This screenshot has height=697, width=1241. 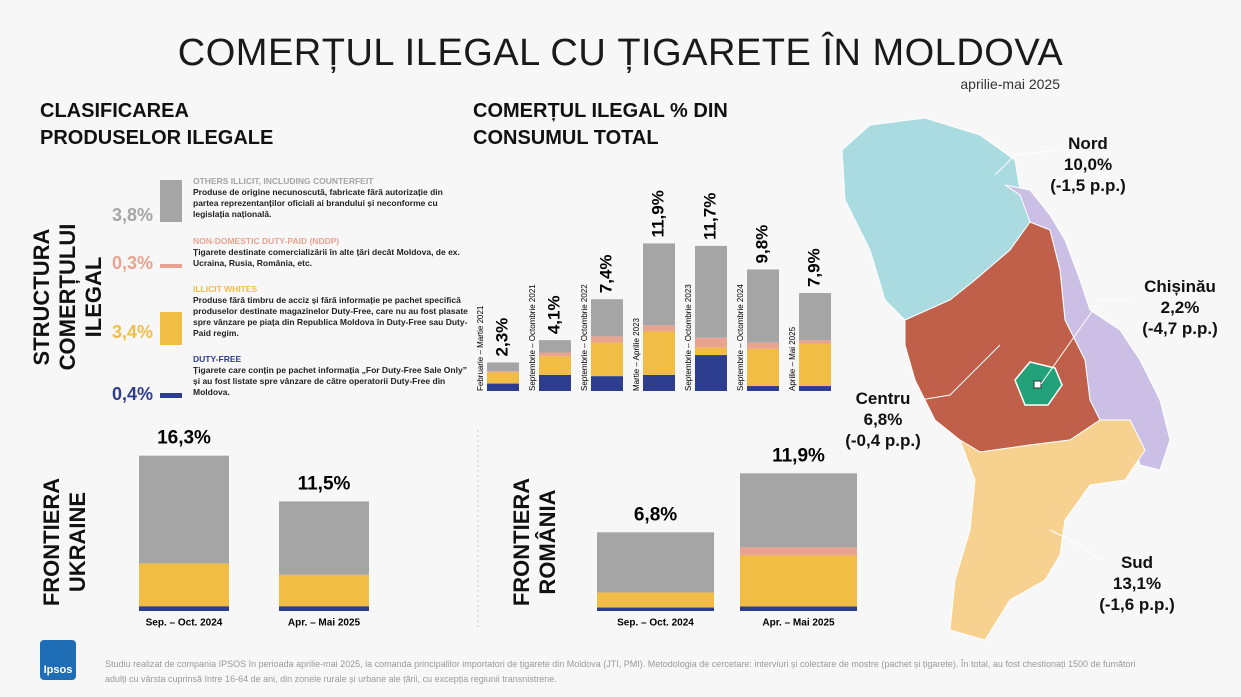 What do you see at coordinates (217, 359) in the screenshot?
I see `legend-name: DUTY-FREE` at bounding box center [217, 359].